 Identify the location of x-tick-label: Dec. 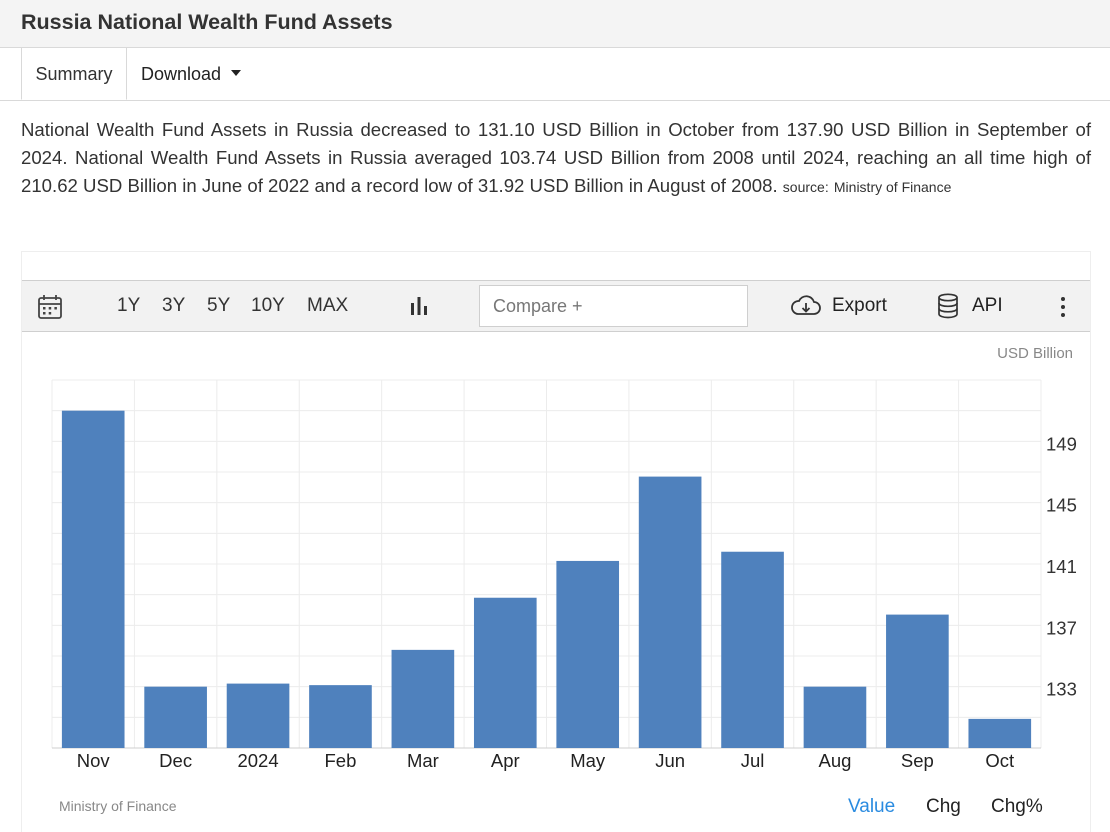
(175, 760).